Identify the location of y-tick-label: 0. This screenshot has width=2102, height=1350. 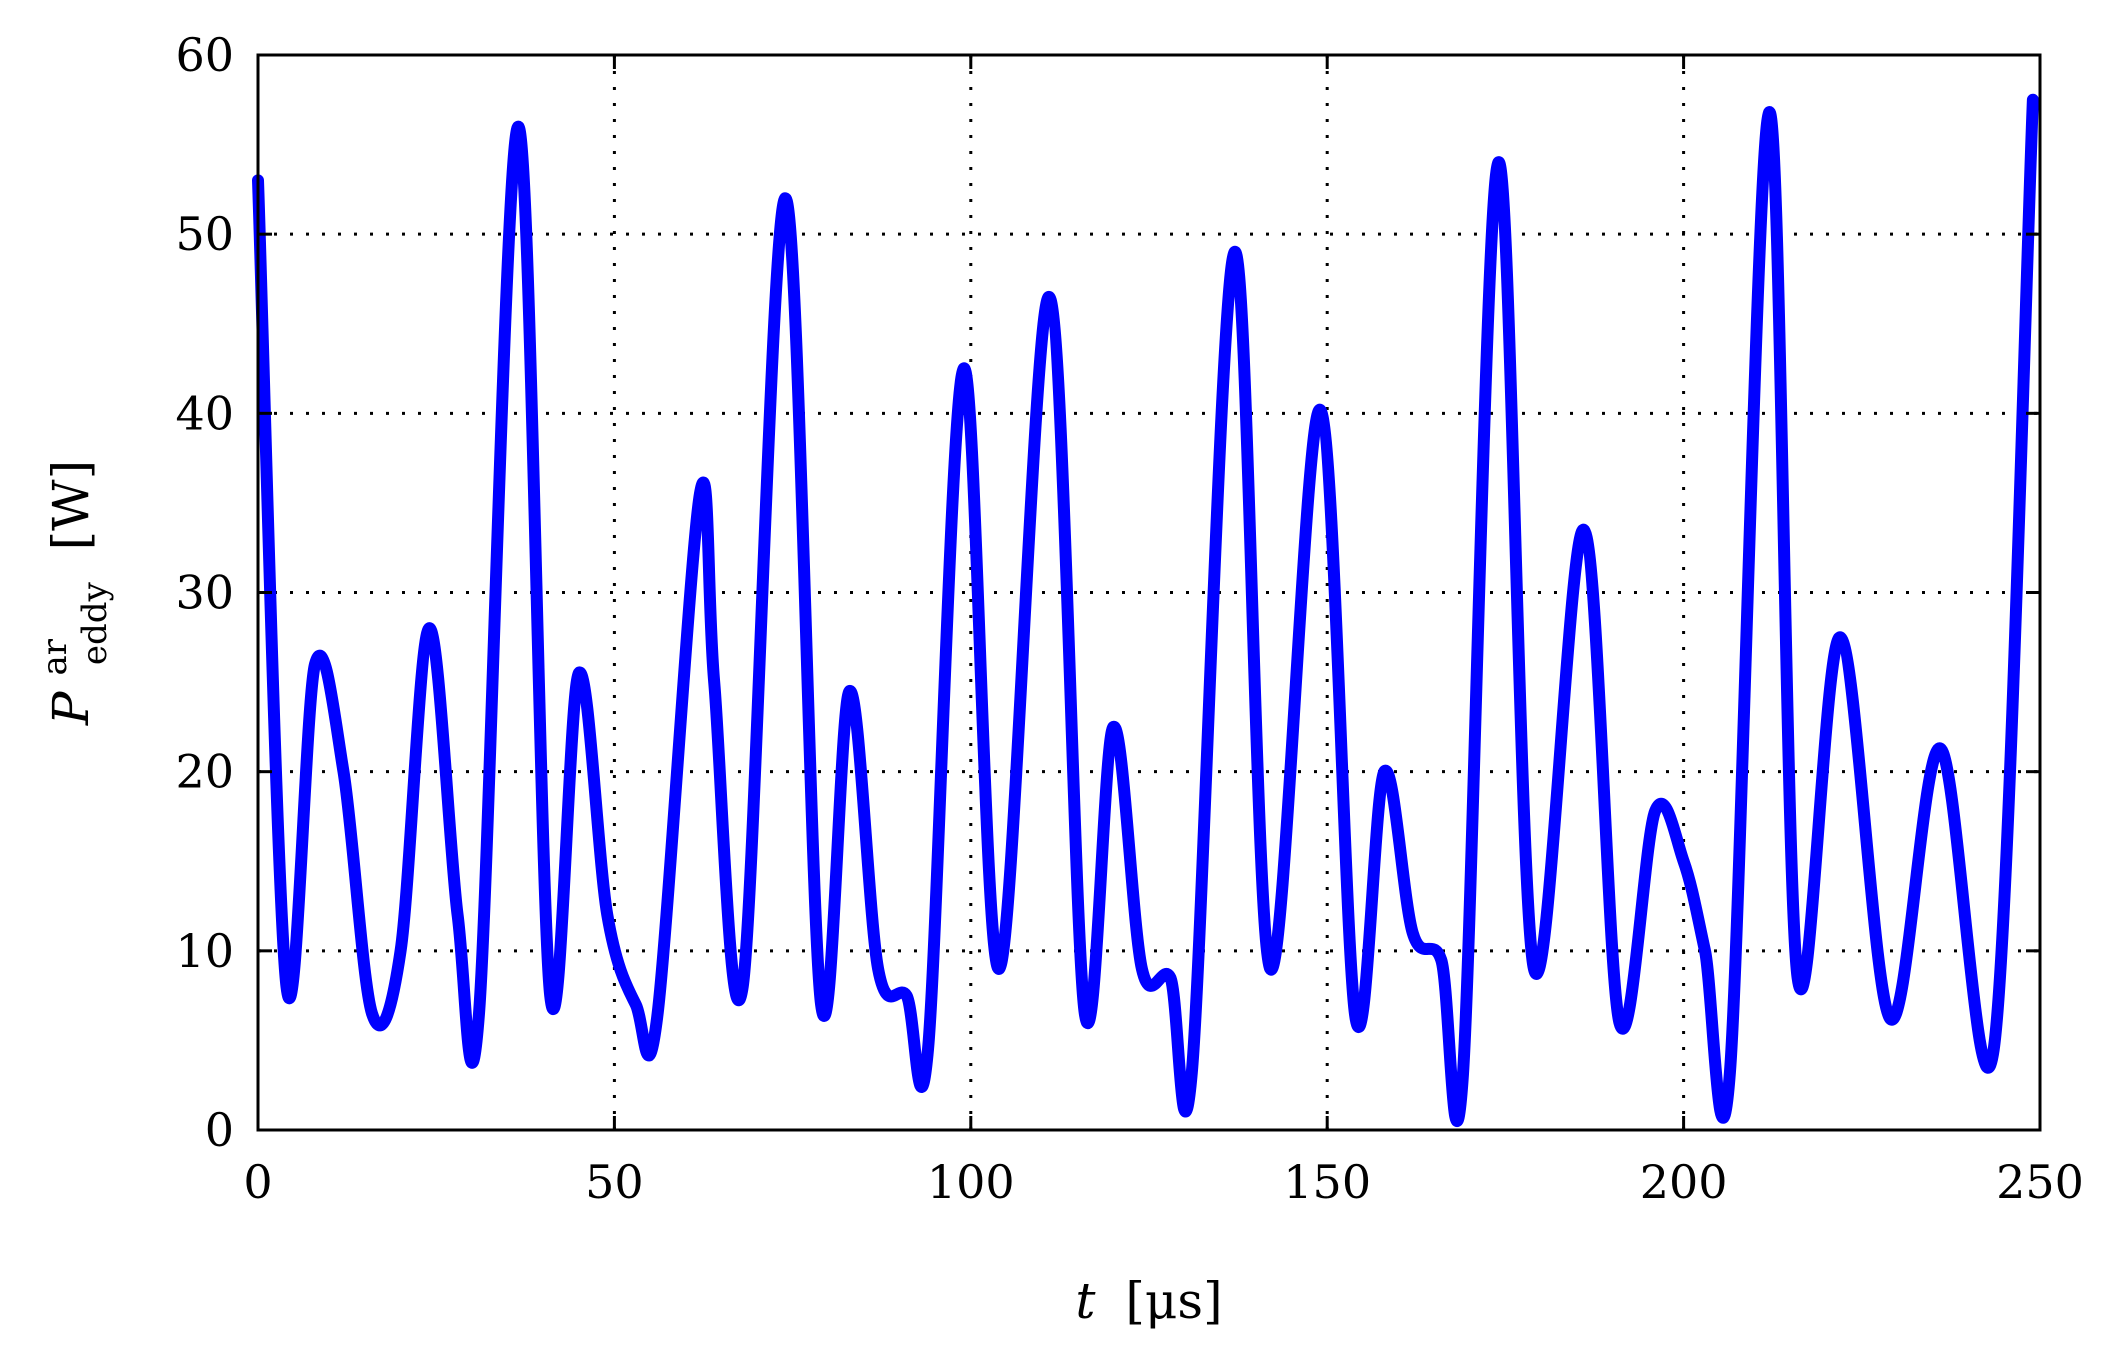
(219, 1130).